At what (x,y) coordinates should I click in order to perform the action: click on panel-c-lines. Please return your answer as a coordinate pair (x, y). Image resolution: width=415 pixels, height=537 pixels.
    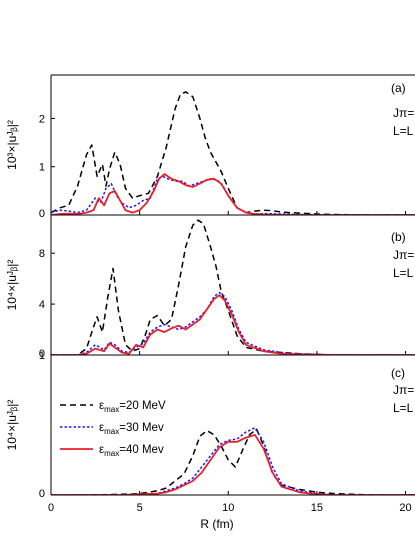
    Looking at the image, I should click on (233, 461).